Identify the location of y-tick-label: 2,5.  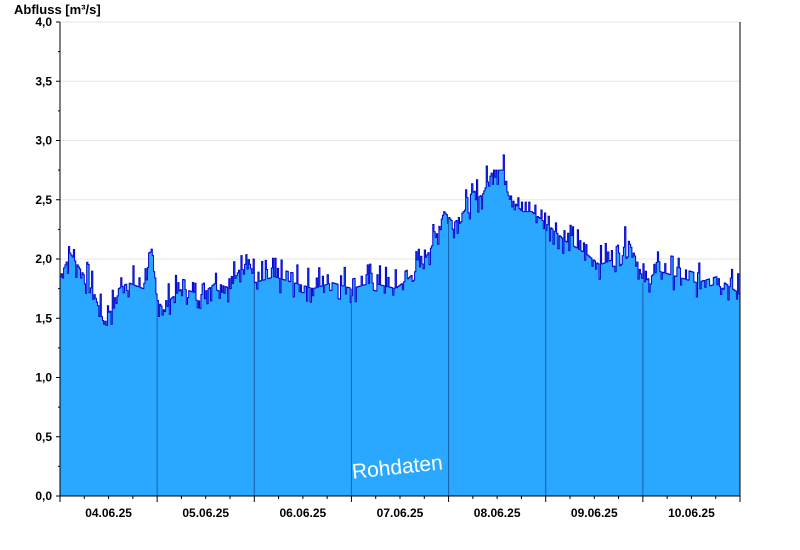
(43, 200).